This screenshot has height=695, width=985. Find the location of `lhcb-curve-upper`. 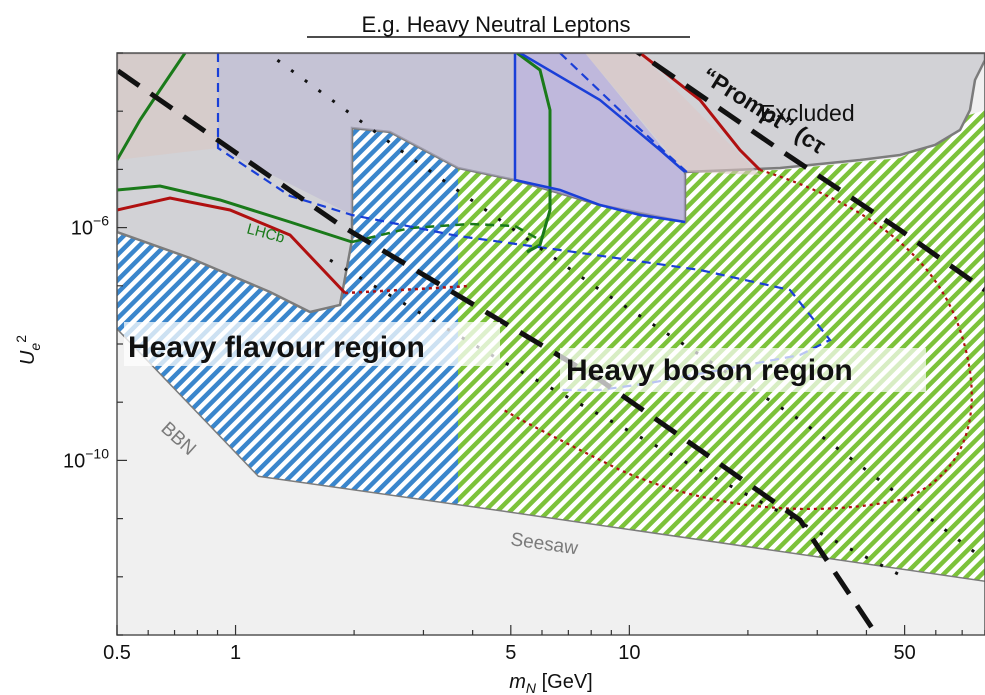

lhcb-curve-upper is located at coordinates (152, 107).